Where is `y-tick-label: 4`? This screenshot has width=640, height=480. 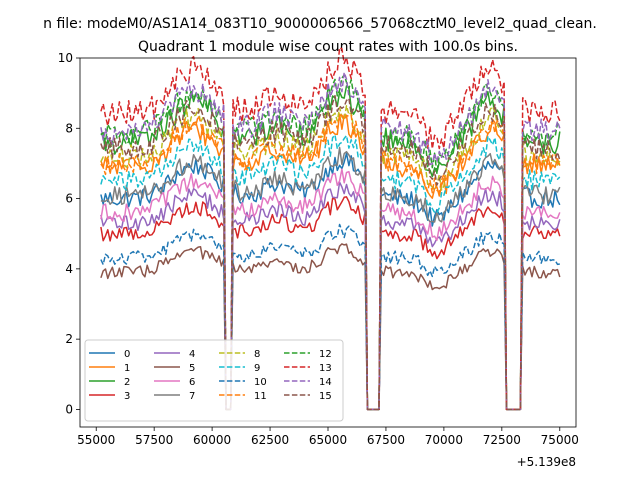 y-tick-label: 4 is located at coordinates (69, 269).